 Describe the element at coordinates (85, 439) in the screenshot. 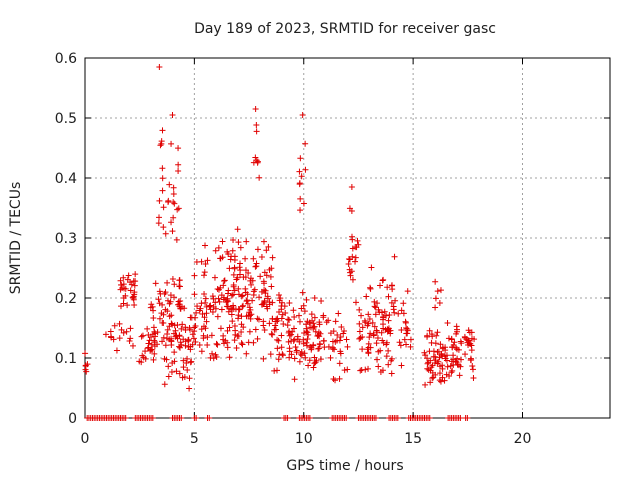

I see `x-tick-label: 0` at that location.